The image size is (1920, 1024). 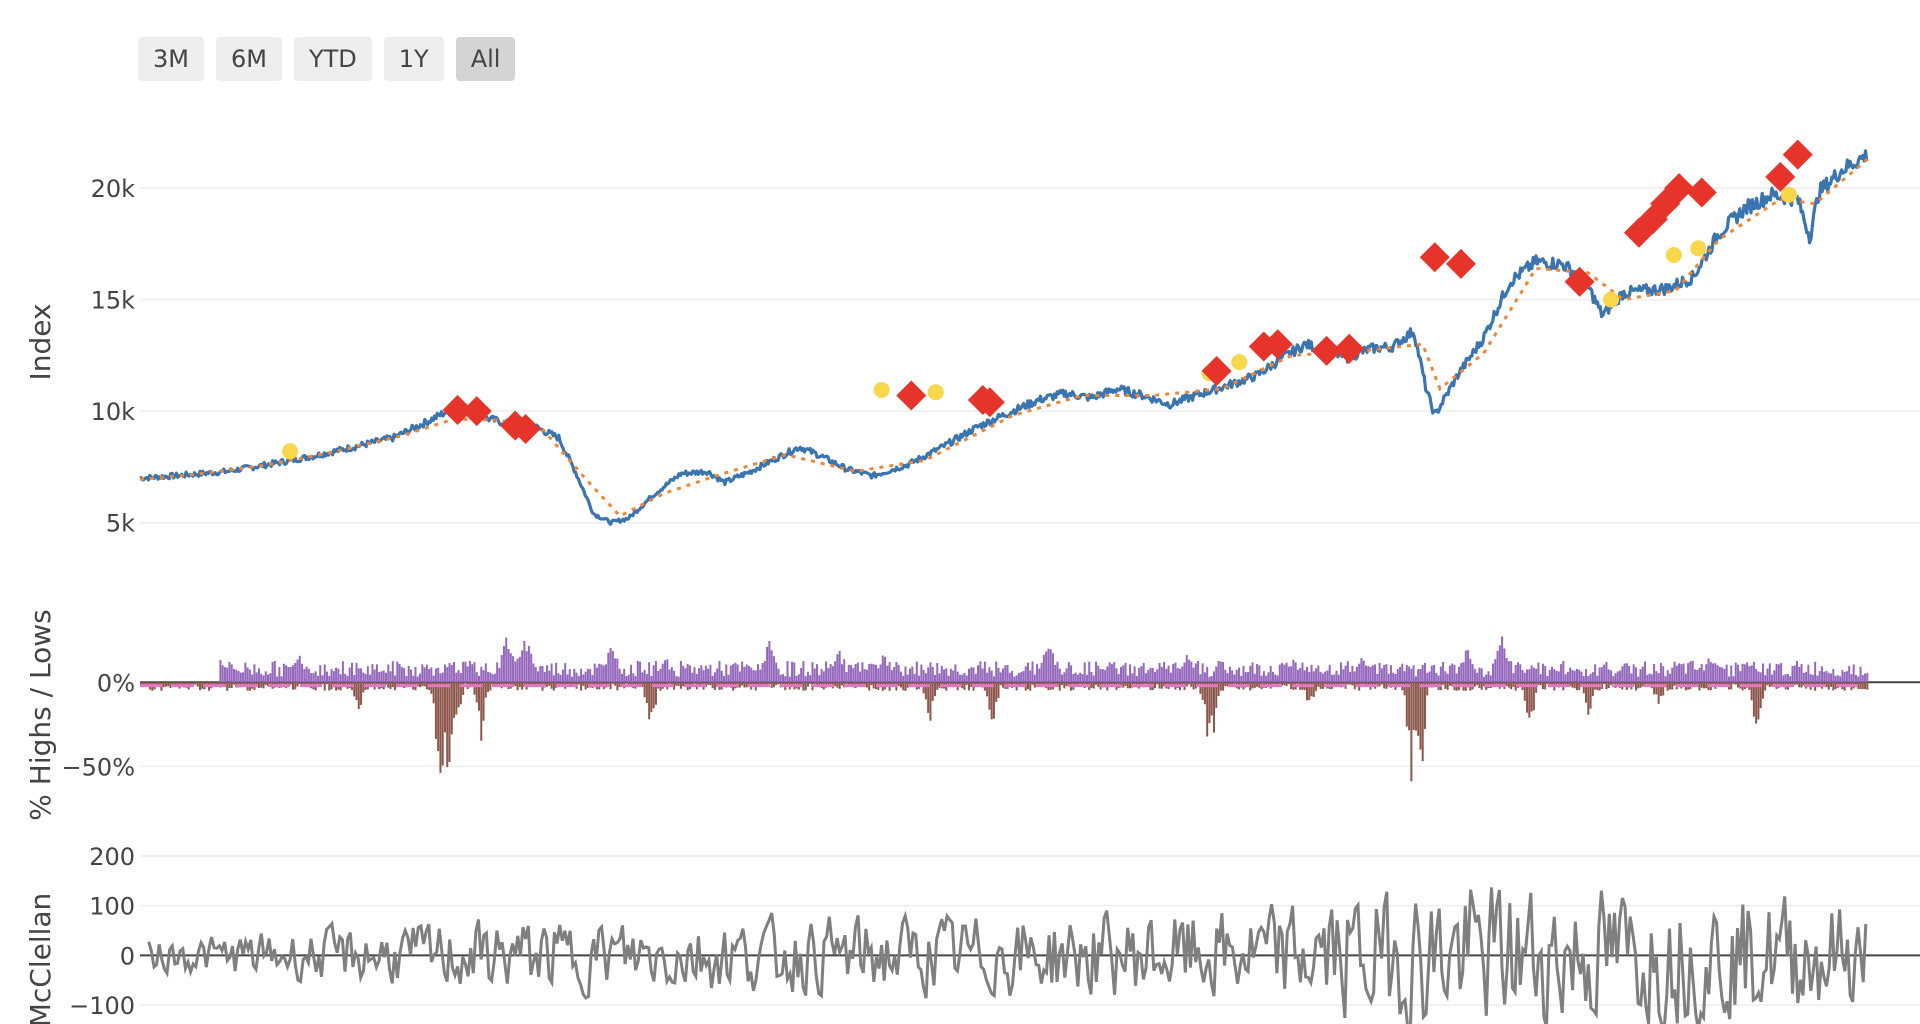 What do you see at coordinates (413, 59) in the screenshot?
I see `range-1y-button: 1Y` at bounding box center [413, 59].